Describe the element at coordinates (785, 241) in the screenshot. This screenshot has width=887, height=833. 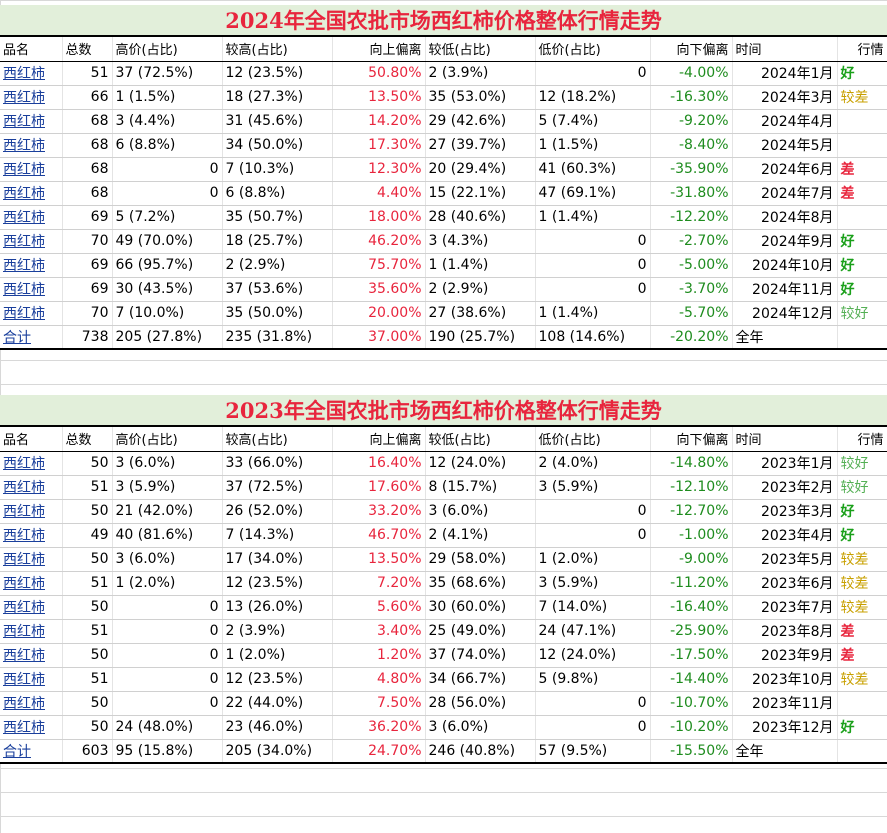
I see `period: 2024年9月` at that location.